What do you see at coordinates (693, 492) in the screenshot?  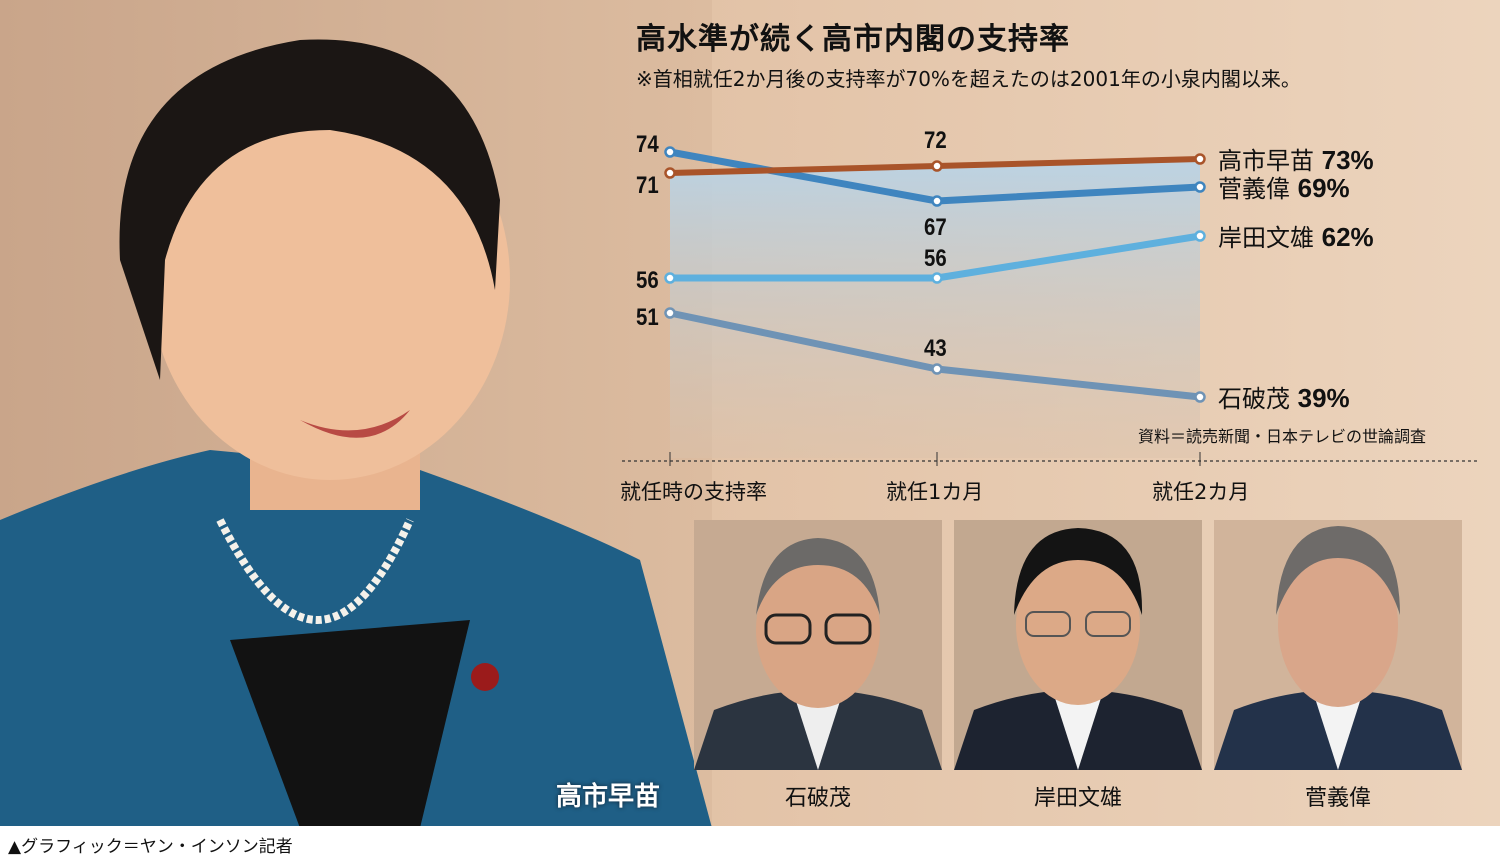 I see `x-tick-label: 就任時の支持率` at bounding box center [693, 492].